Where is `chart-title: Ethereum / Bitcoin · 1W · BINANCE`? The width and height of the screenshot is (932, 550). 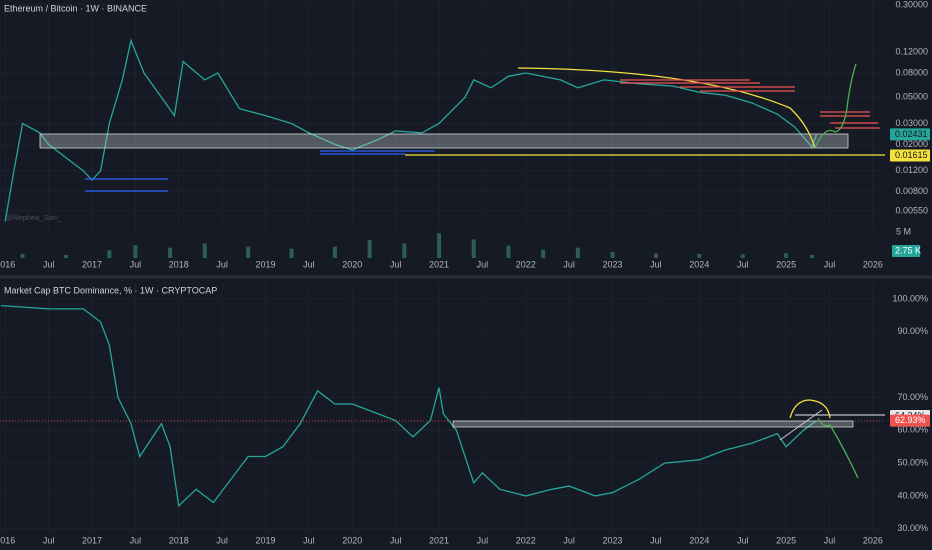 chart-title: Ethereum / Bitcoin · 1W · BINANCE is located at coordinates (75, 8).